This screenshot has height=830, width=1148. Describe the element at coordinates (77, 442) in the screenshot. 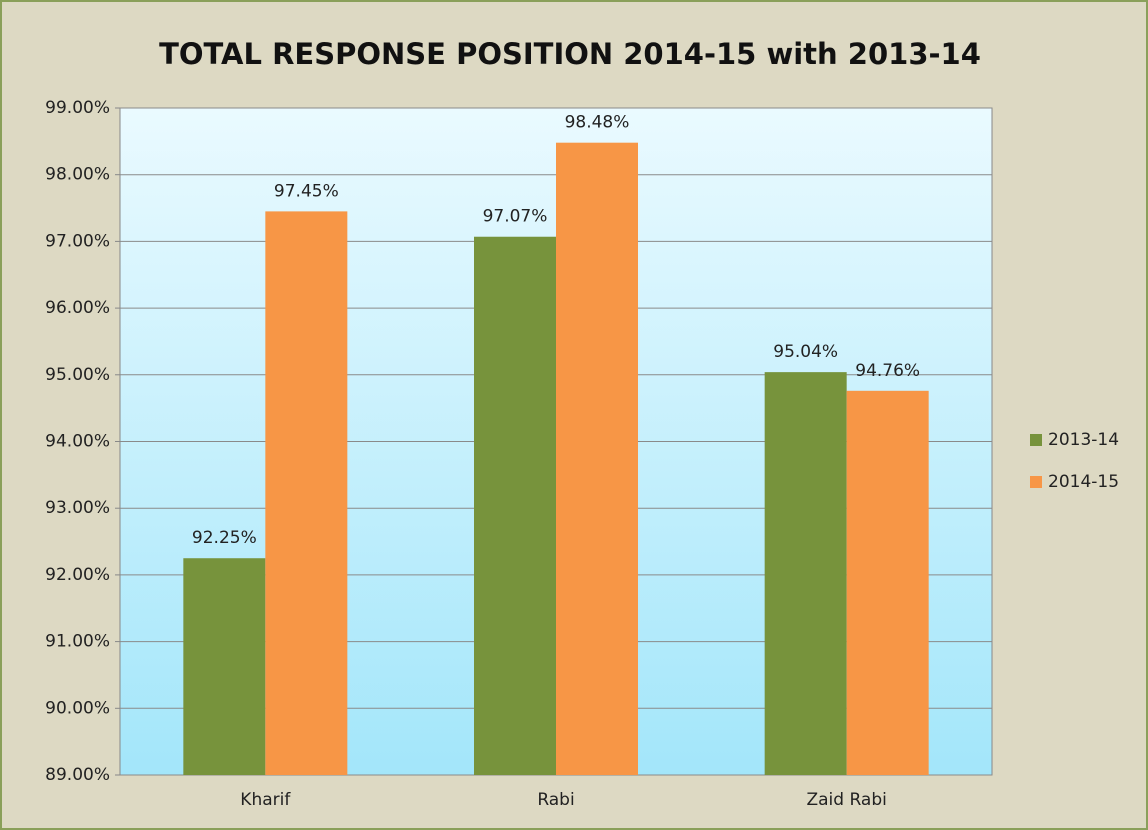

I see `y-tick-label: 94.00%` at that location.